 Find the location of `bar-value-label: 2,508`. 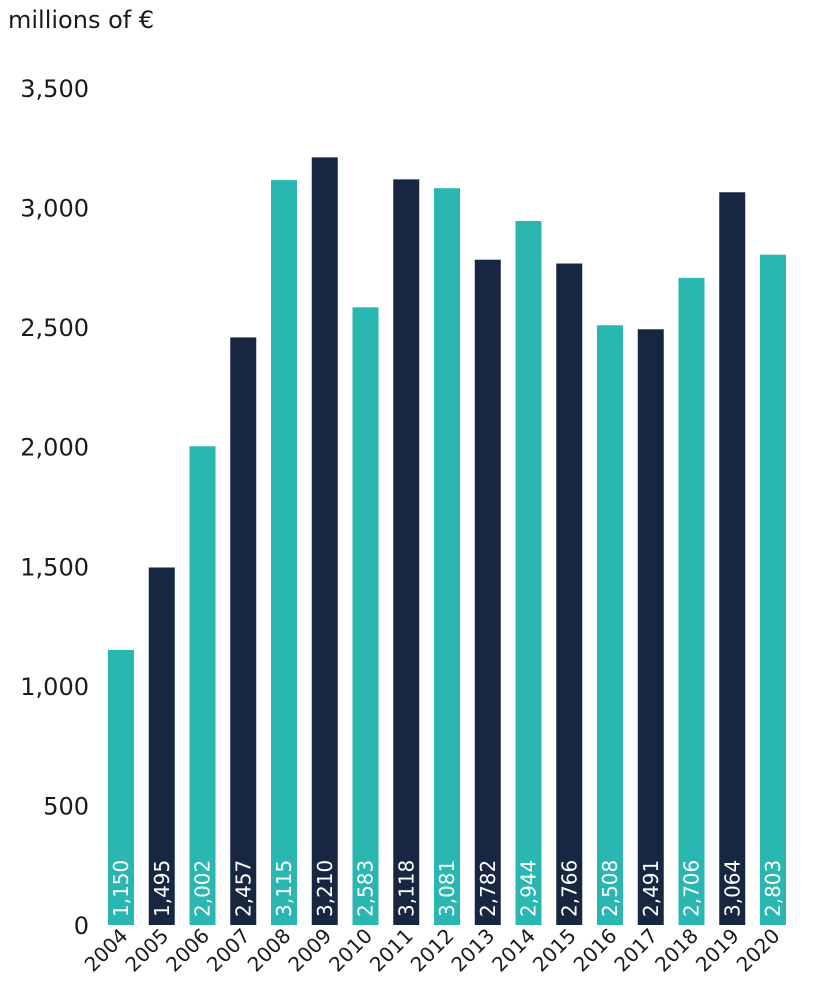

bar-value-label: 2,508 is located at coordinates (610, 888).